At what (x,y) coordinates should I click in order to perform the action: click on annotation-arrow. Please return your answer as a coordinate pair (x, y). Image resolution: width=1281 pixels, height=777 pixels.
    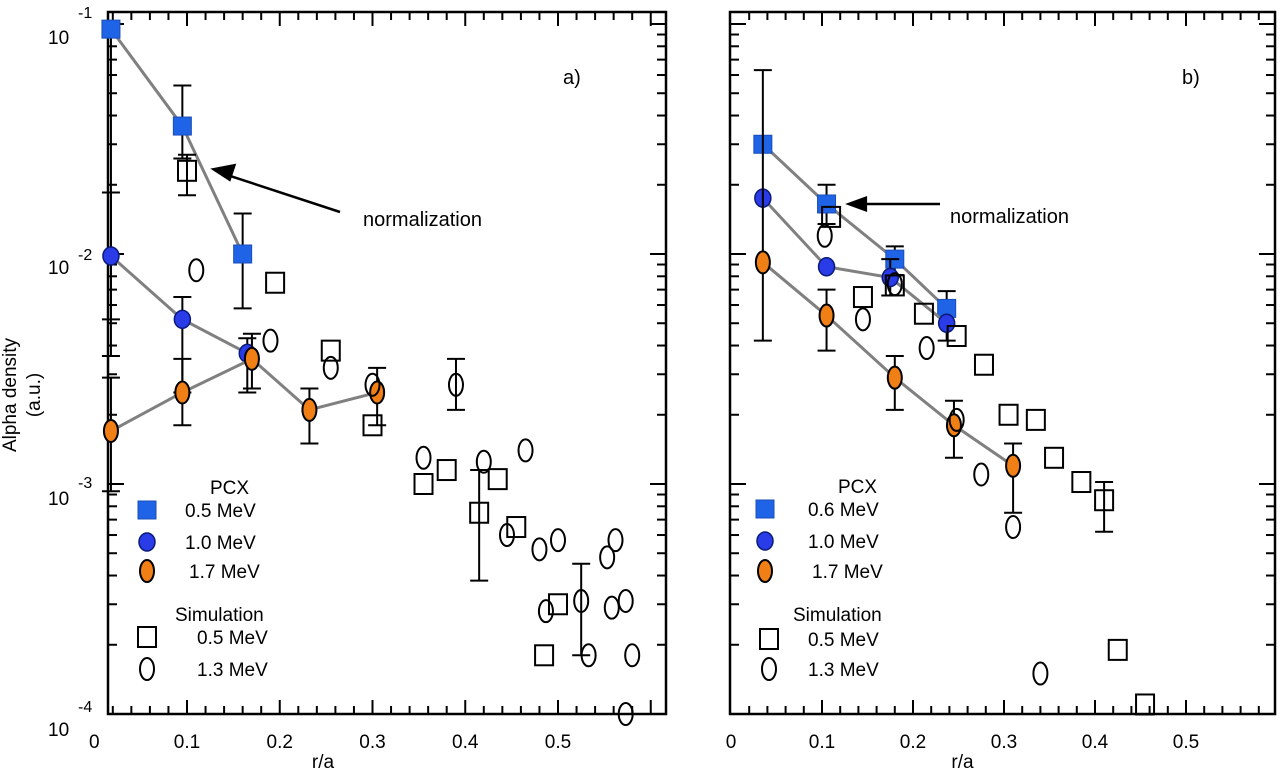
    Looking at the image, I should click on (283, 193).